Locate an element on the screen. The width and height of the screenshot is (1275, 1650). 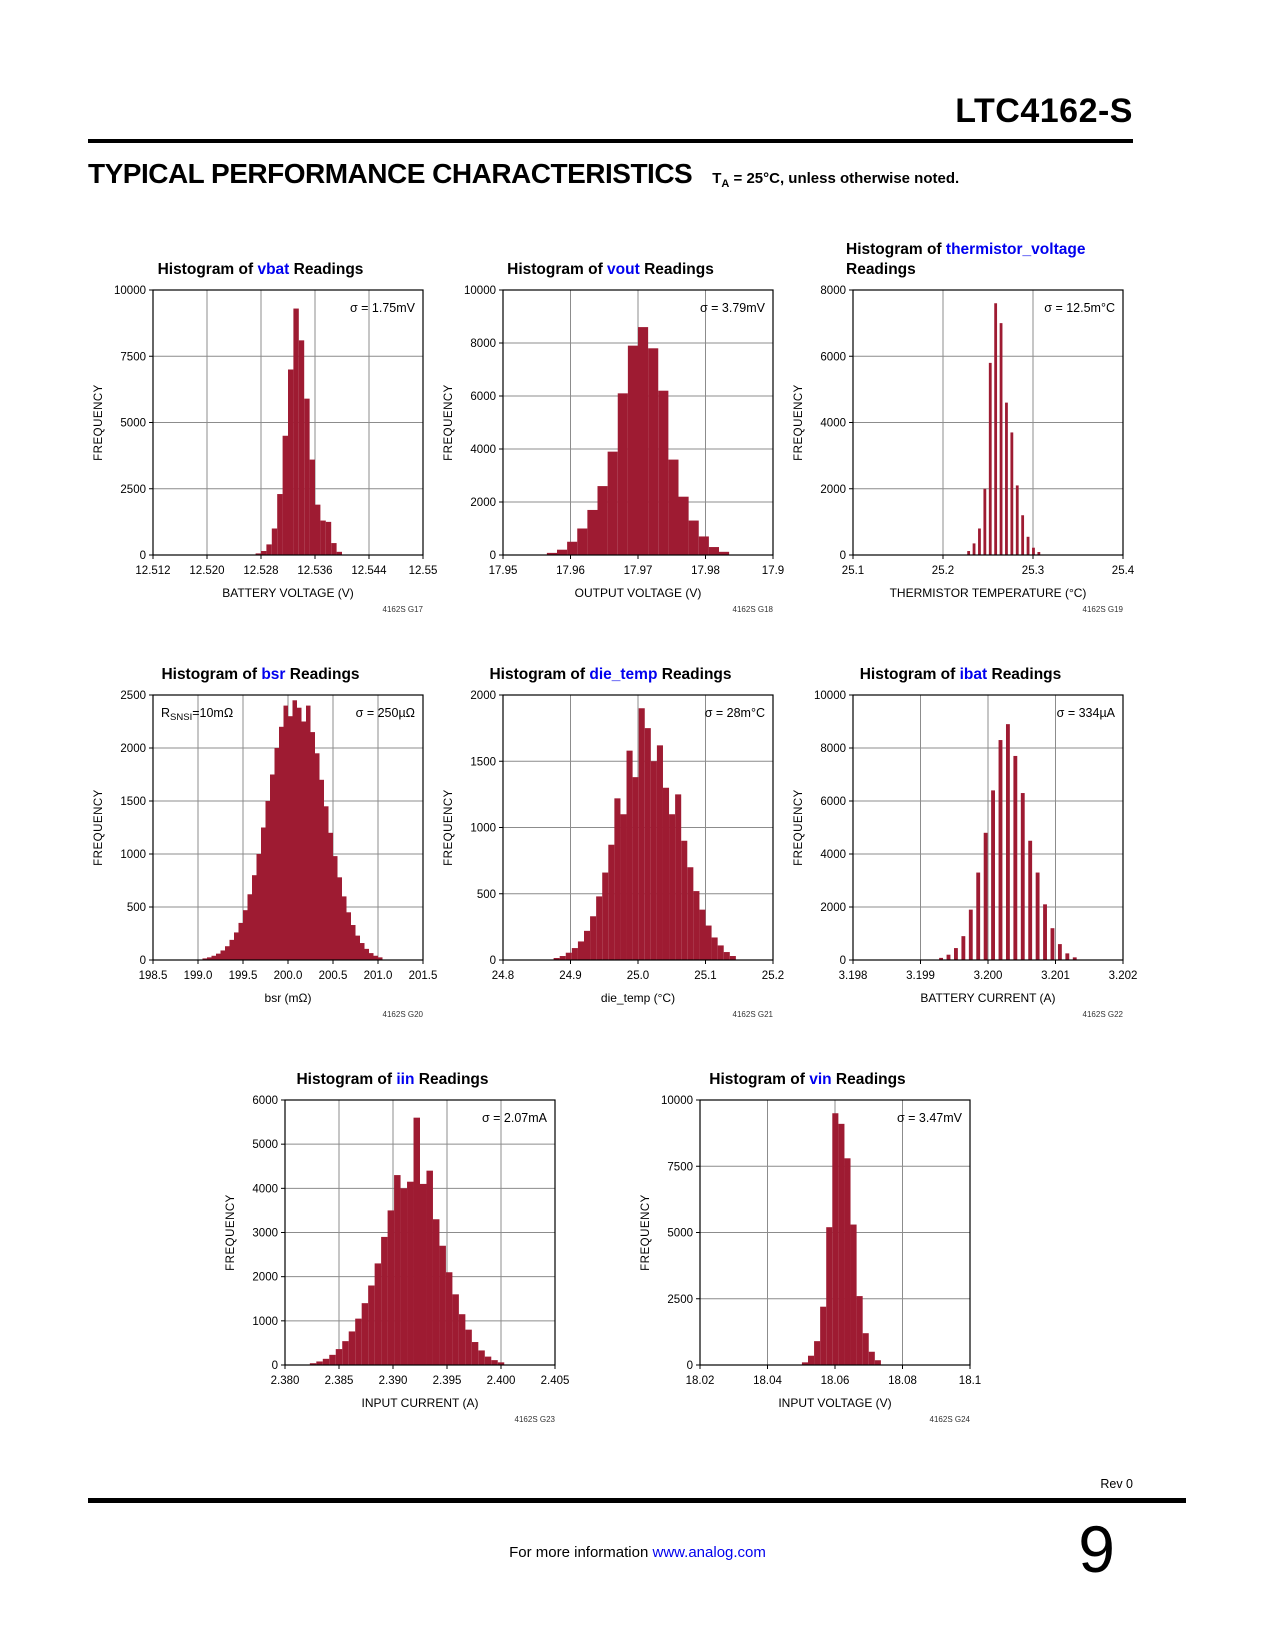
x-tick-label: 25.3 is located at coordinates (1033, 571).